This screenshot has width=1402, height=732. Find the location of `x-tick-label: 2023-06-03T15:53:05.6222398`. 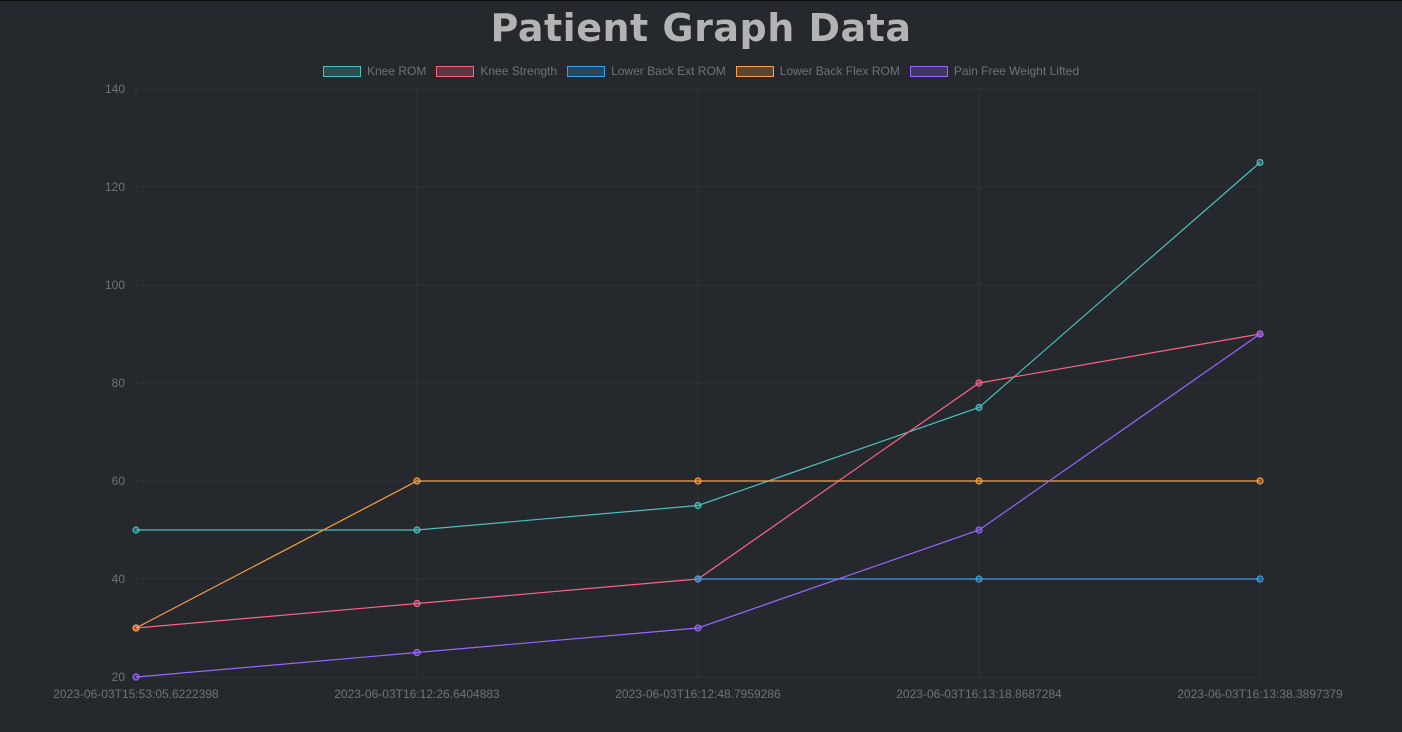

x-tick-label: 2023-06-03T15:53:05.6222398 is located at coordinates (136, 694).